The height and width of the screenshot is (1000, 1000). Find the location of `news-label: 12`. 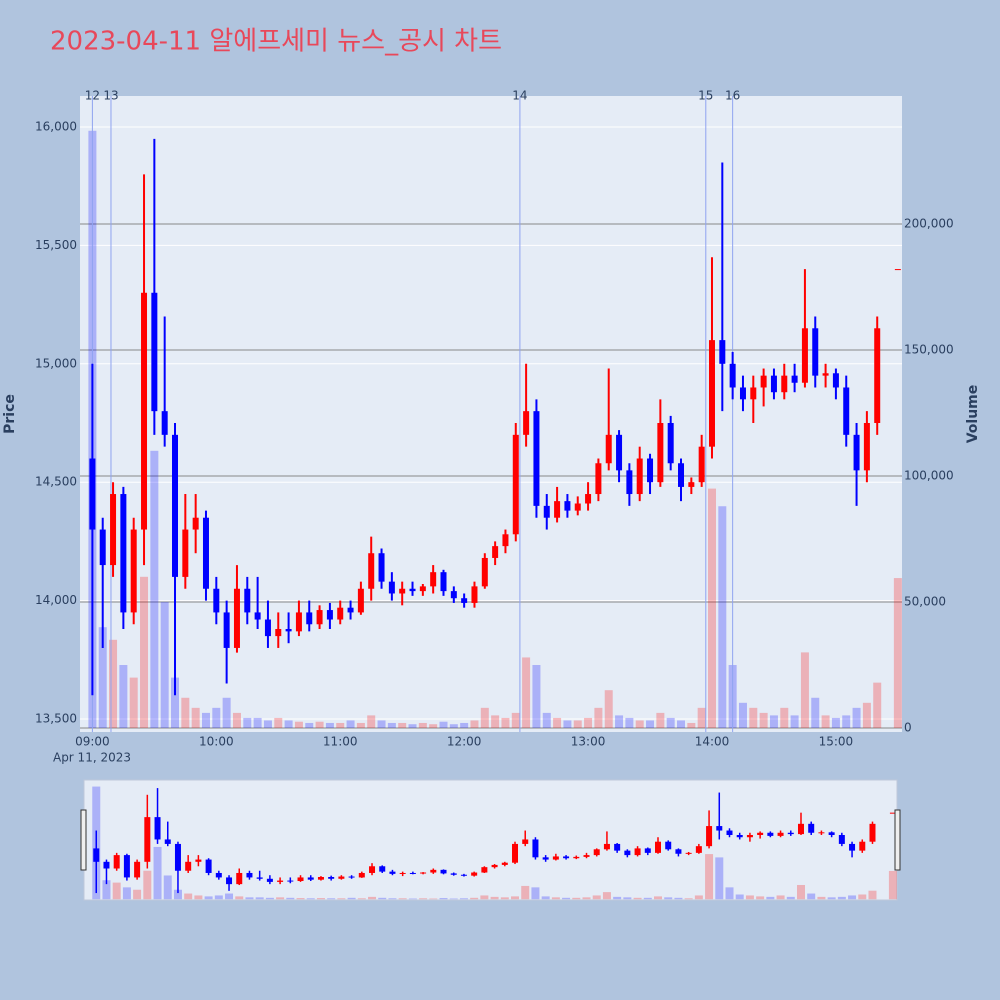

news-label: 12 is located at coordinates (92, 96).